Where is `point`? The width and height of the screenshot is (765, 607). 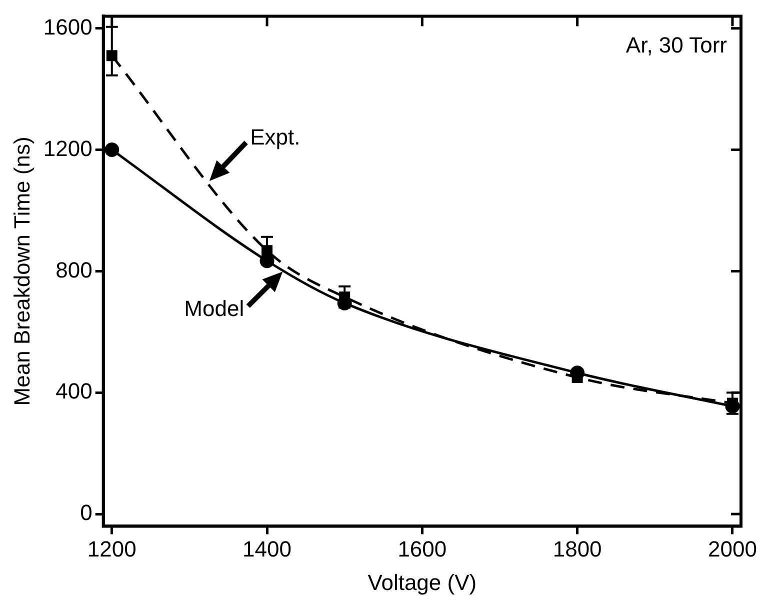
point is located at coordinates (112, 150).